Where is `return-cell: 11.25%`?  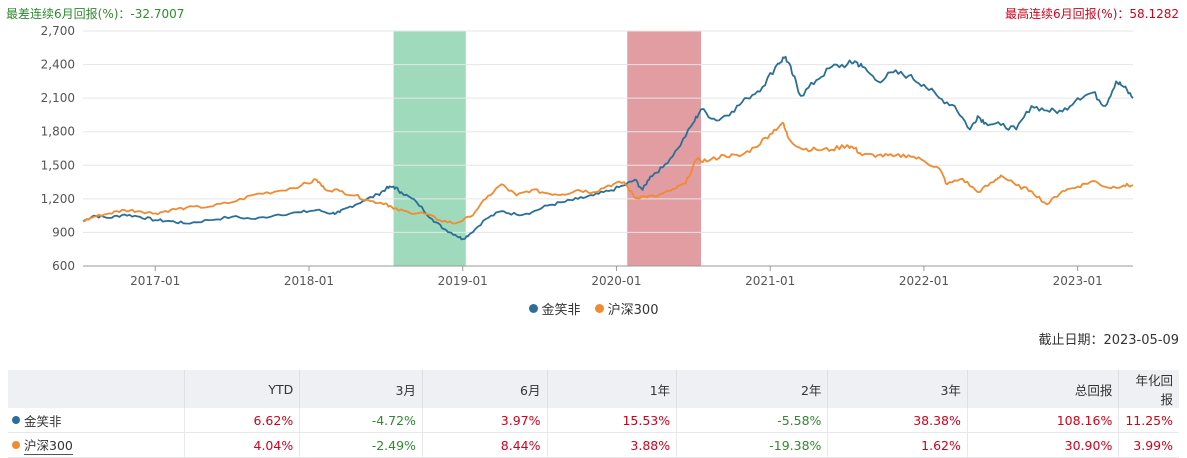
return-cell: 11.25% is located at coordinates (1148, 420).